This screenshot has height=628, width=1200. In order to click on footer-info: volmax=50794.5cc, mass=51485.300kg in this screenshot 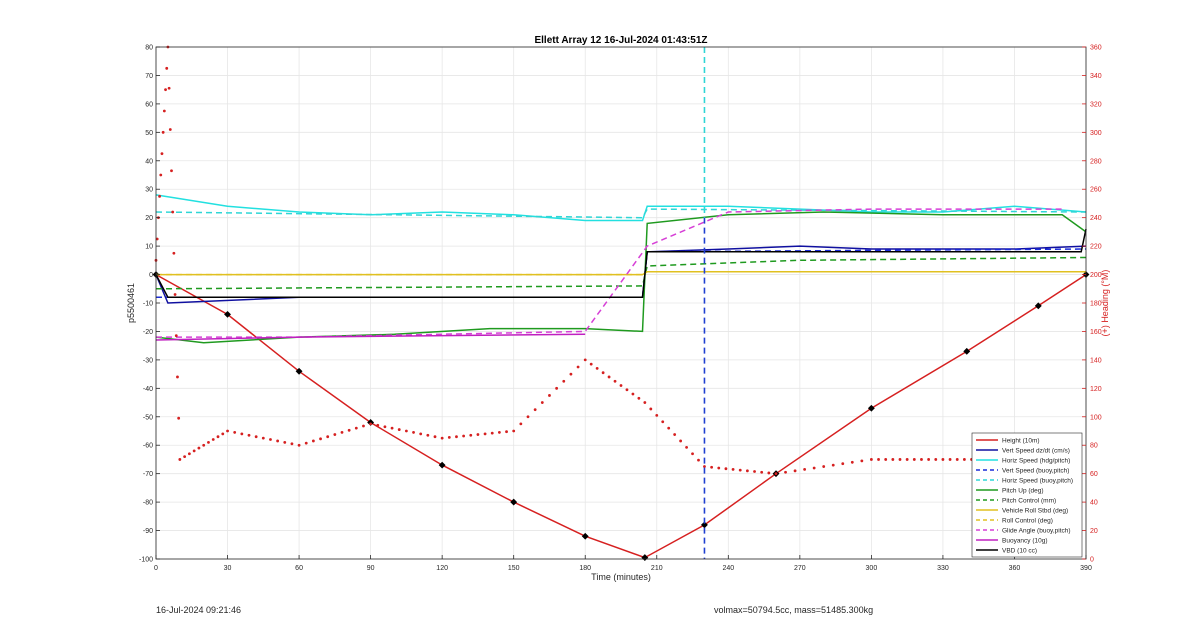, I will do `click(794, 610)`.